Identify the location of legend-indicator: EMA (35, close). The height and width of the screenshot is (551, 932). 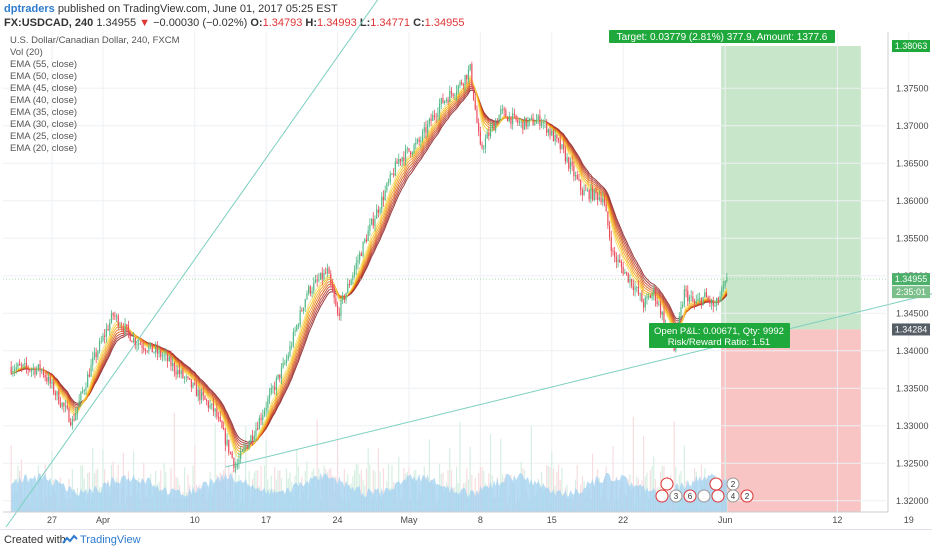
(44, 112).